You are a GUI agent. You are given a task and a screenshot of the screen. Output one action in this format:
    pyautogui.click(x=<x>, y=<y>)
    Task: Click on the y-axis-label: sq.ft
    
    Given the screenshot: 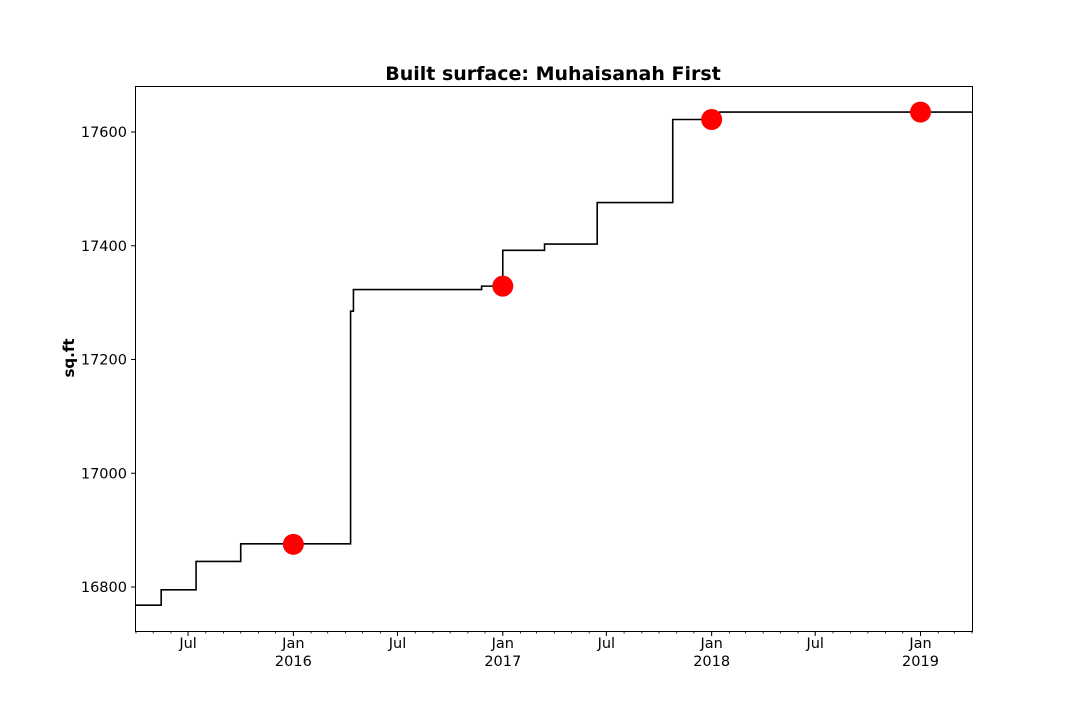 What is the action you would take?
    pyautogui.click(x=69, y=357)
    